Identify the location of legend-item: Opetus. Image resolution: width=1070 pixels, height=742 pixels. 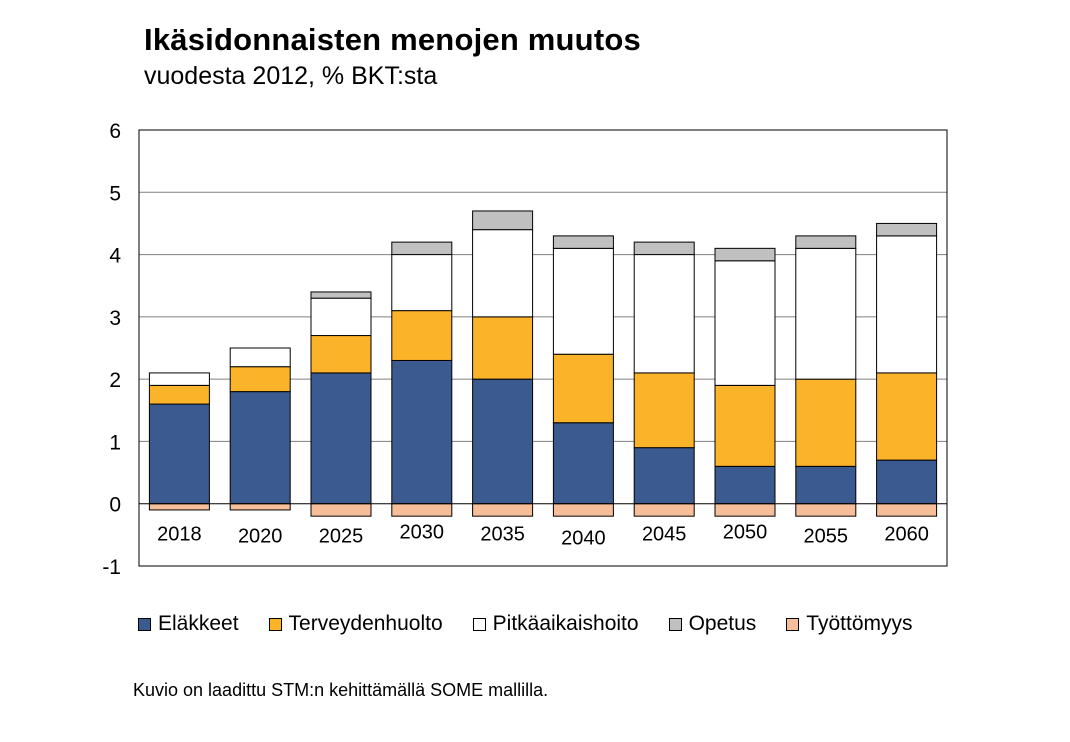
(712, 624).